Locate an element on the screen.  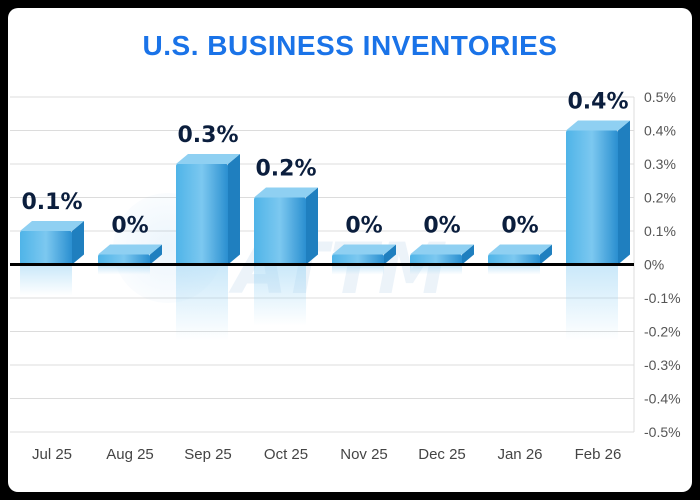
data-label: 0.4% is located at coordinates (597, 102).